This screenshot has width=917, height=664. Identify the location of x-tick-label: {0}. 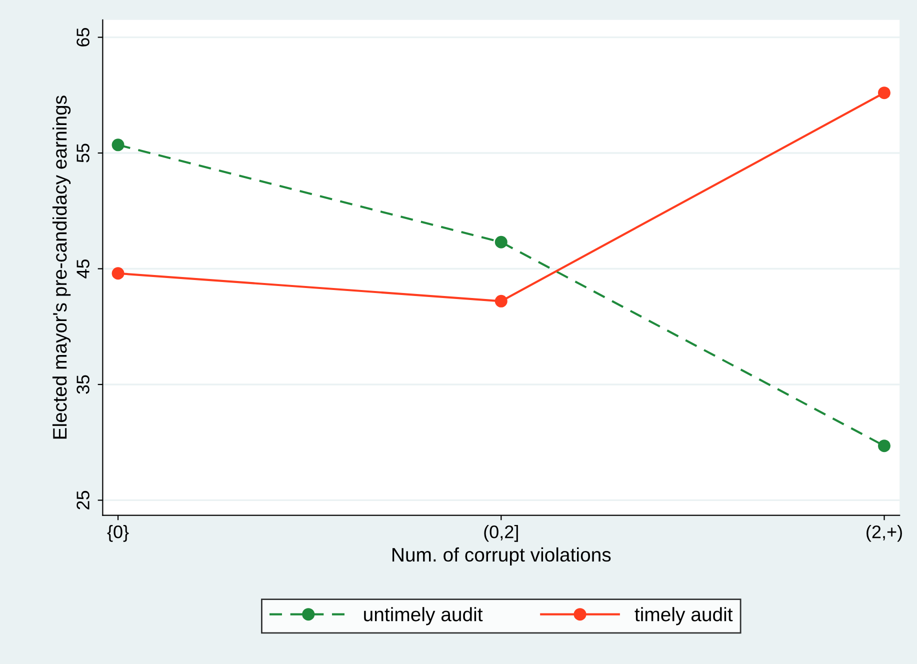
(118, 533).